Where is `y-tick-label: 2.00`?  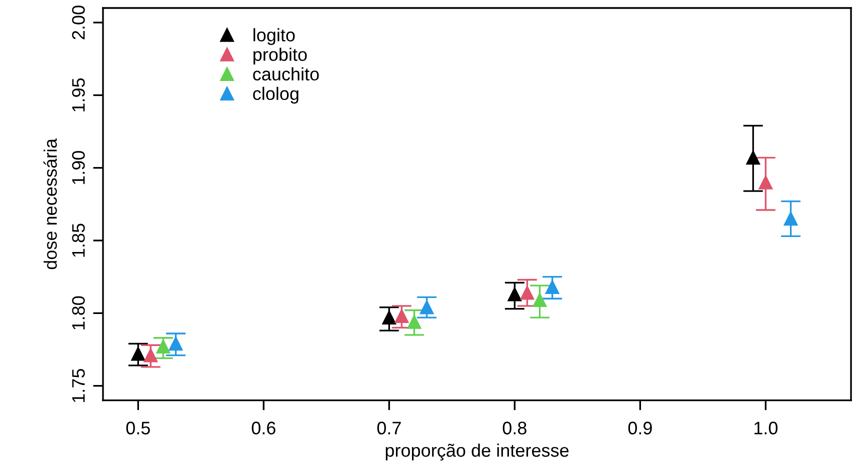 y-tick-label: 2.00 is located at coordinates (78, 23).